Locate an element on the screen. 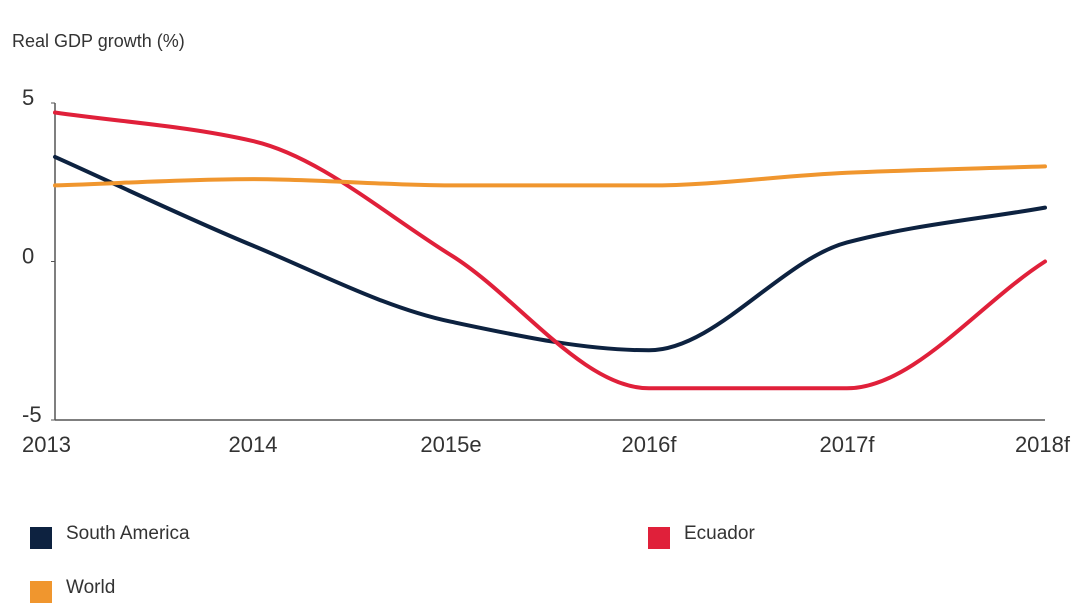 Image resolution: width=1073 pixels, height=605 pixels. y-tick-label: -5 is located at coordinates (32, 414).